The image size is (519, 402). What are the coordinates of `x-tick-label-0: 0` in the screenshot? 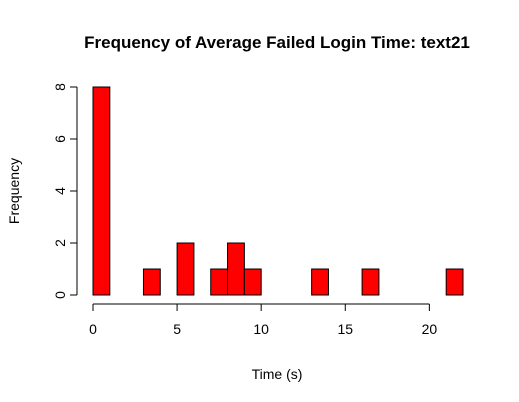 It's located at (93, 329).